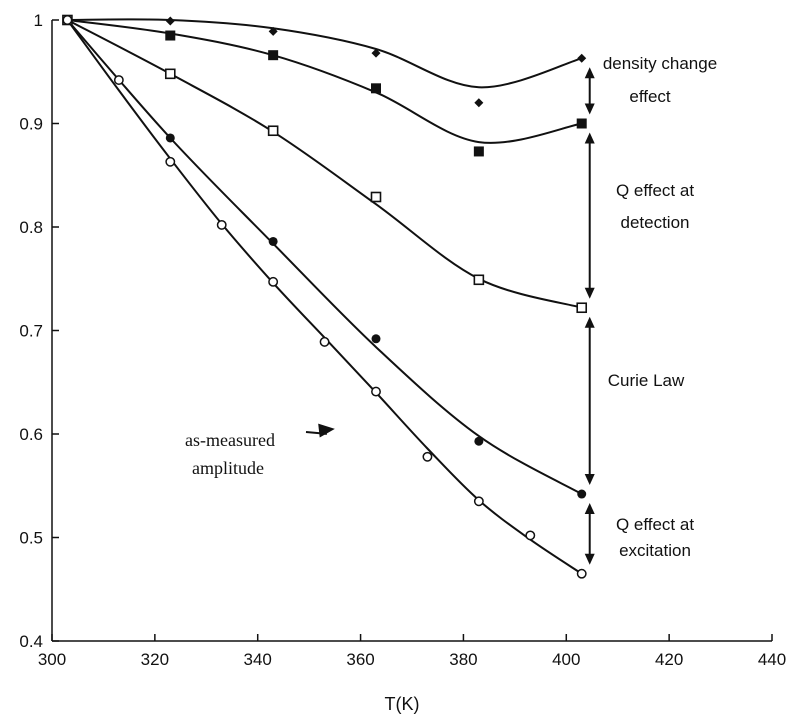 This screenshot has width=792, height=716. What do you see at coordinates (772, 659) in the screenshot?
I see `x-tick-label: 440` at bounding box center [772, 659].